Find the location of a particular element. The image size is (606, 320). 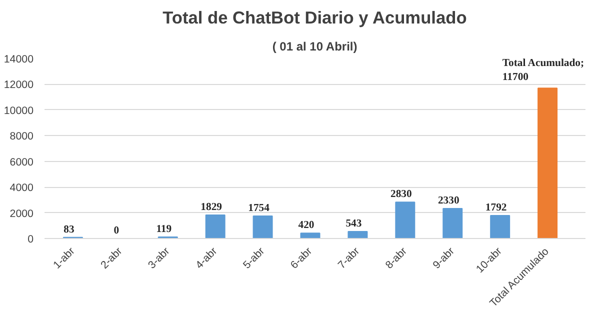

data-label: 2330 is located at coordinates (449, 201).